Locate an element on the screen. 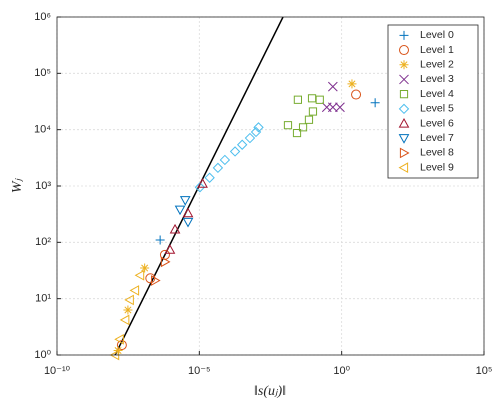 The width and height of the screenshot is (501, 402). y-tick-label: 10³ is located at coordinates (43, 186).